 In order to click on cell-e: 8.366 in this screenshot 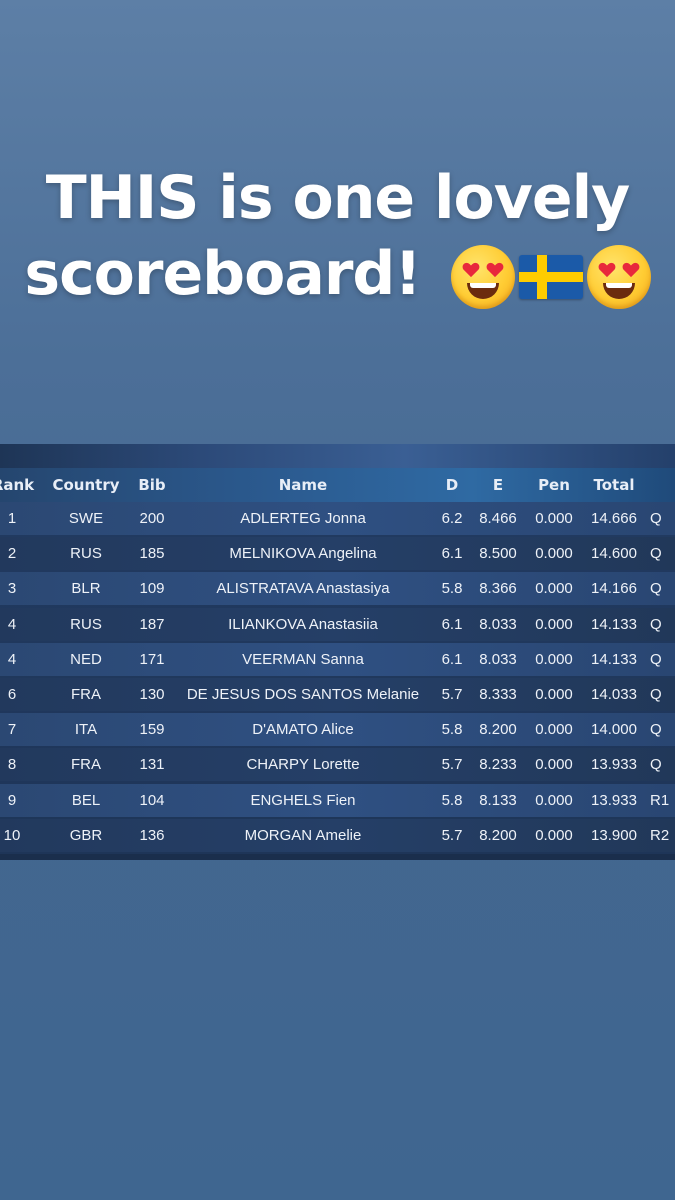, I will do `click(498, 589)`.